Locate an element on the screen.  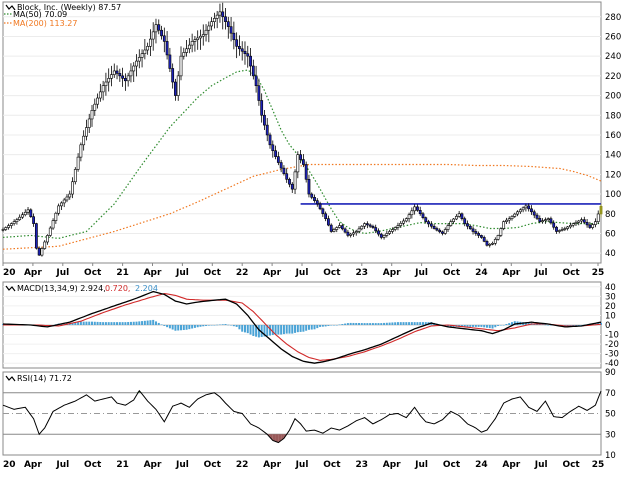
price-y-tick-label: 280 is located at coordinates (613, 18).